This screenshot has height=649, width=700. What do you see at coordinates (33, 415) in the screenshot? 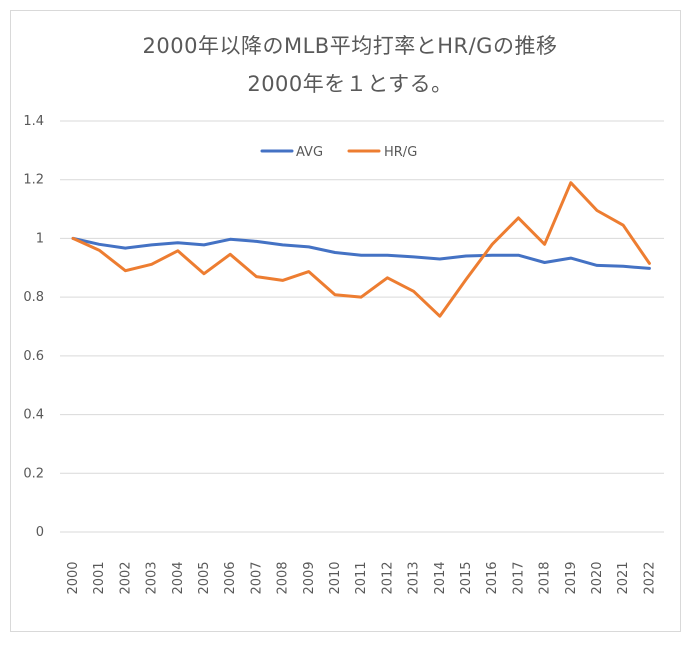
I see `y-tick-label: 0.4` at bounding box center [33, 415].